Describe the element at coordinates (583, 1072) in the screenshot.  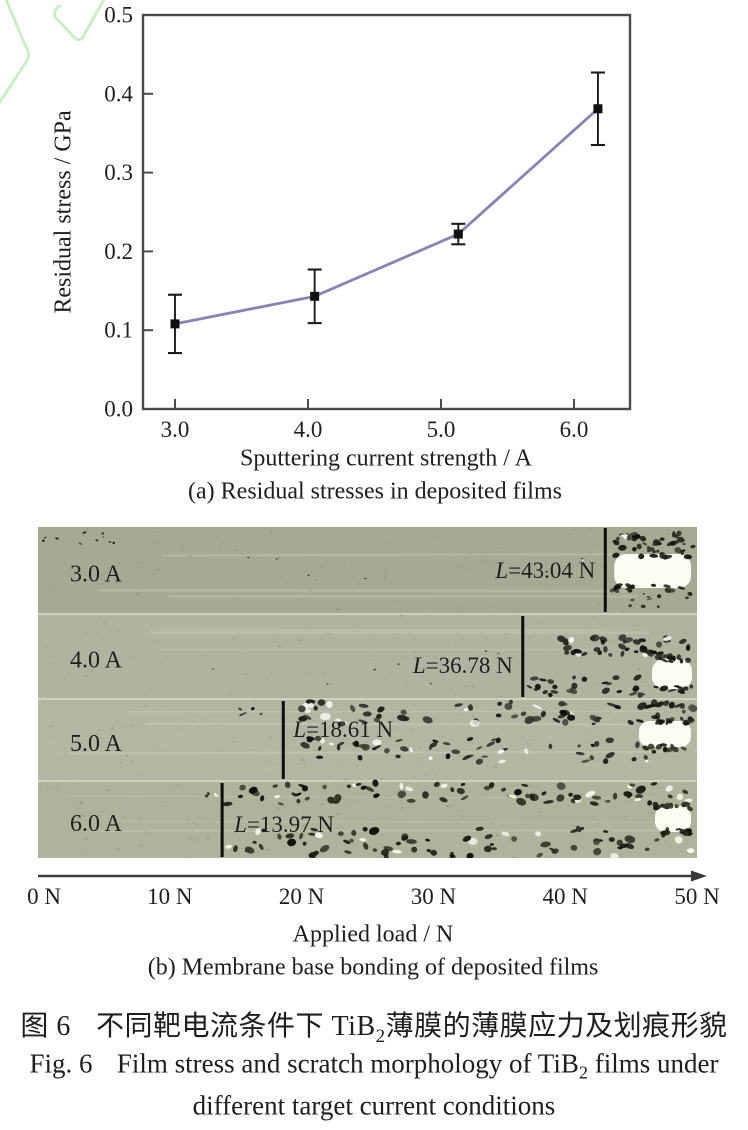
I see `caption-en-subscript: 2` at that location.